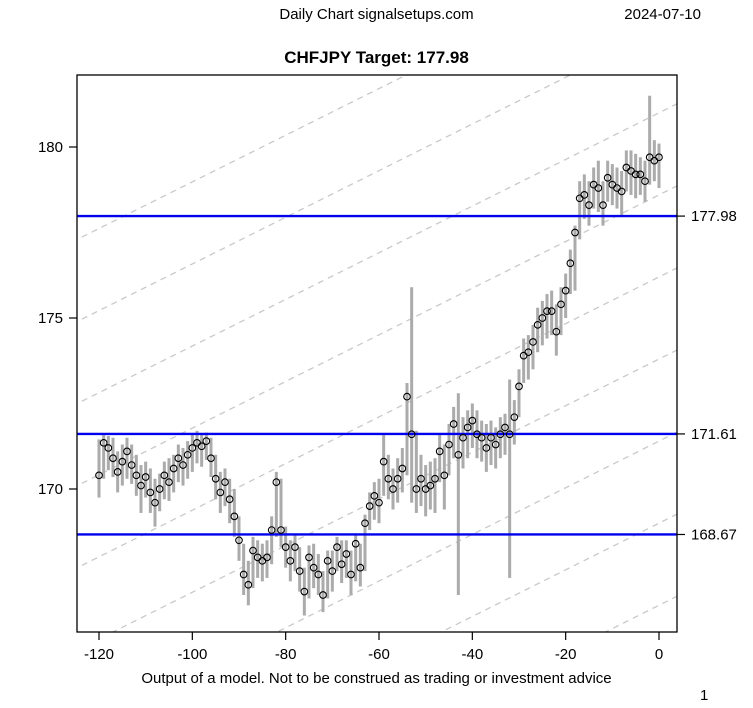 The width and height of the screenshot is (753, 708). Describe the element at coordinates (376, 57) in the screenshot. I see `chart-title: CHFJPY Target: 177.98` at that location.